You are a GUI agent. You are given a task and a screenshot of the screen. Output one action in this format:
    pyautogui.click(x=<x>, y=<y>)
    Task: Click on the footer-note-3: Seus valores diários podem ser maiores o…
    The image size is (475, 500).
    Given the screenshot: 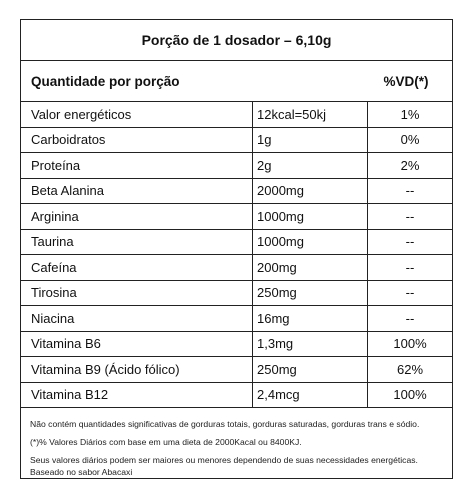 What is the action you would take?
    pyautogui.click(x=224, y=460)
    